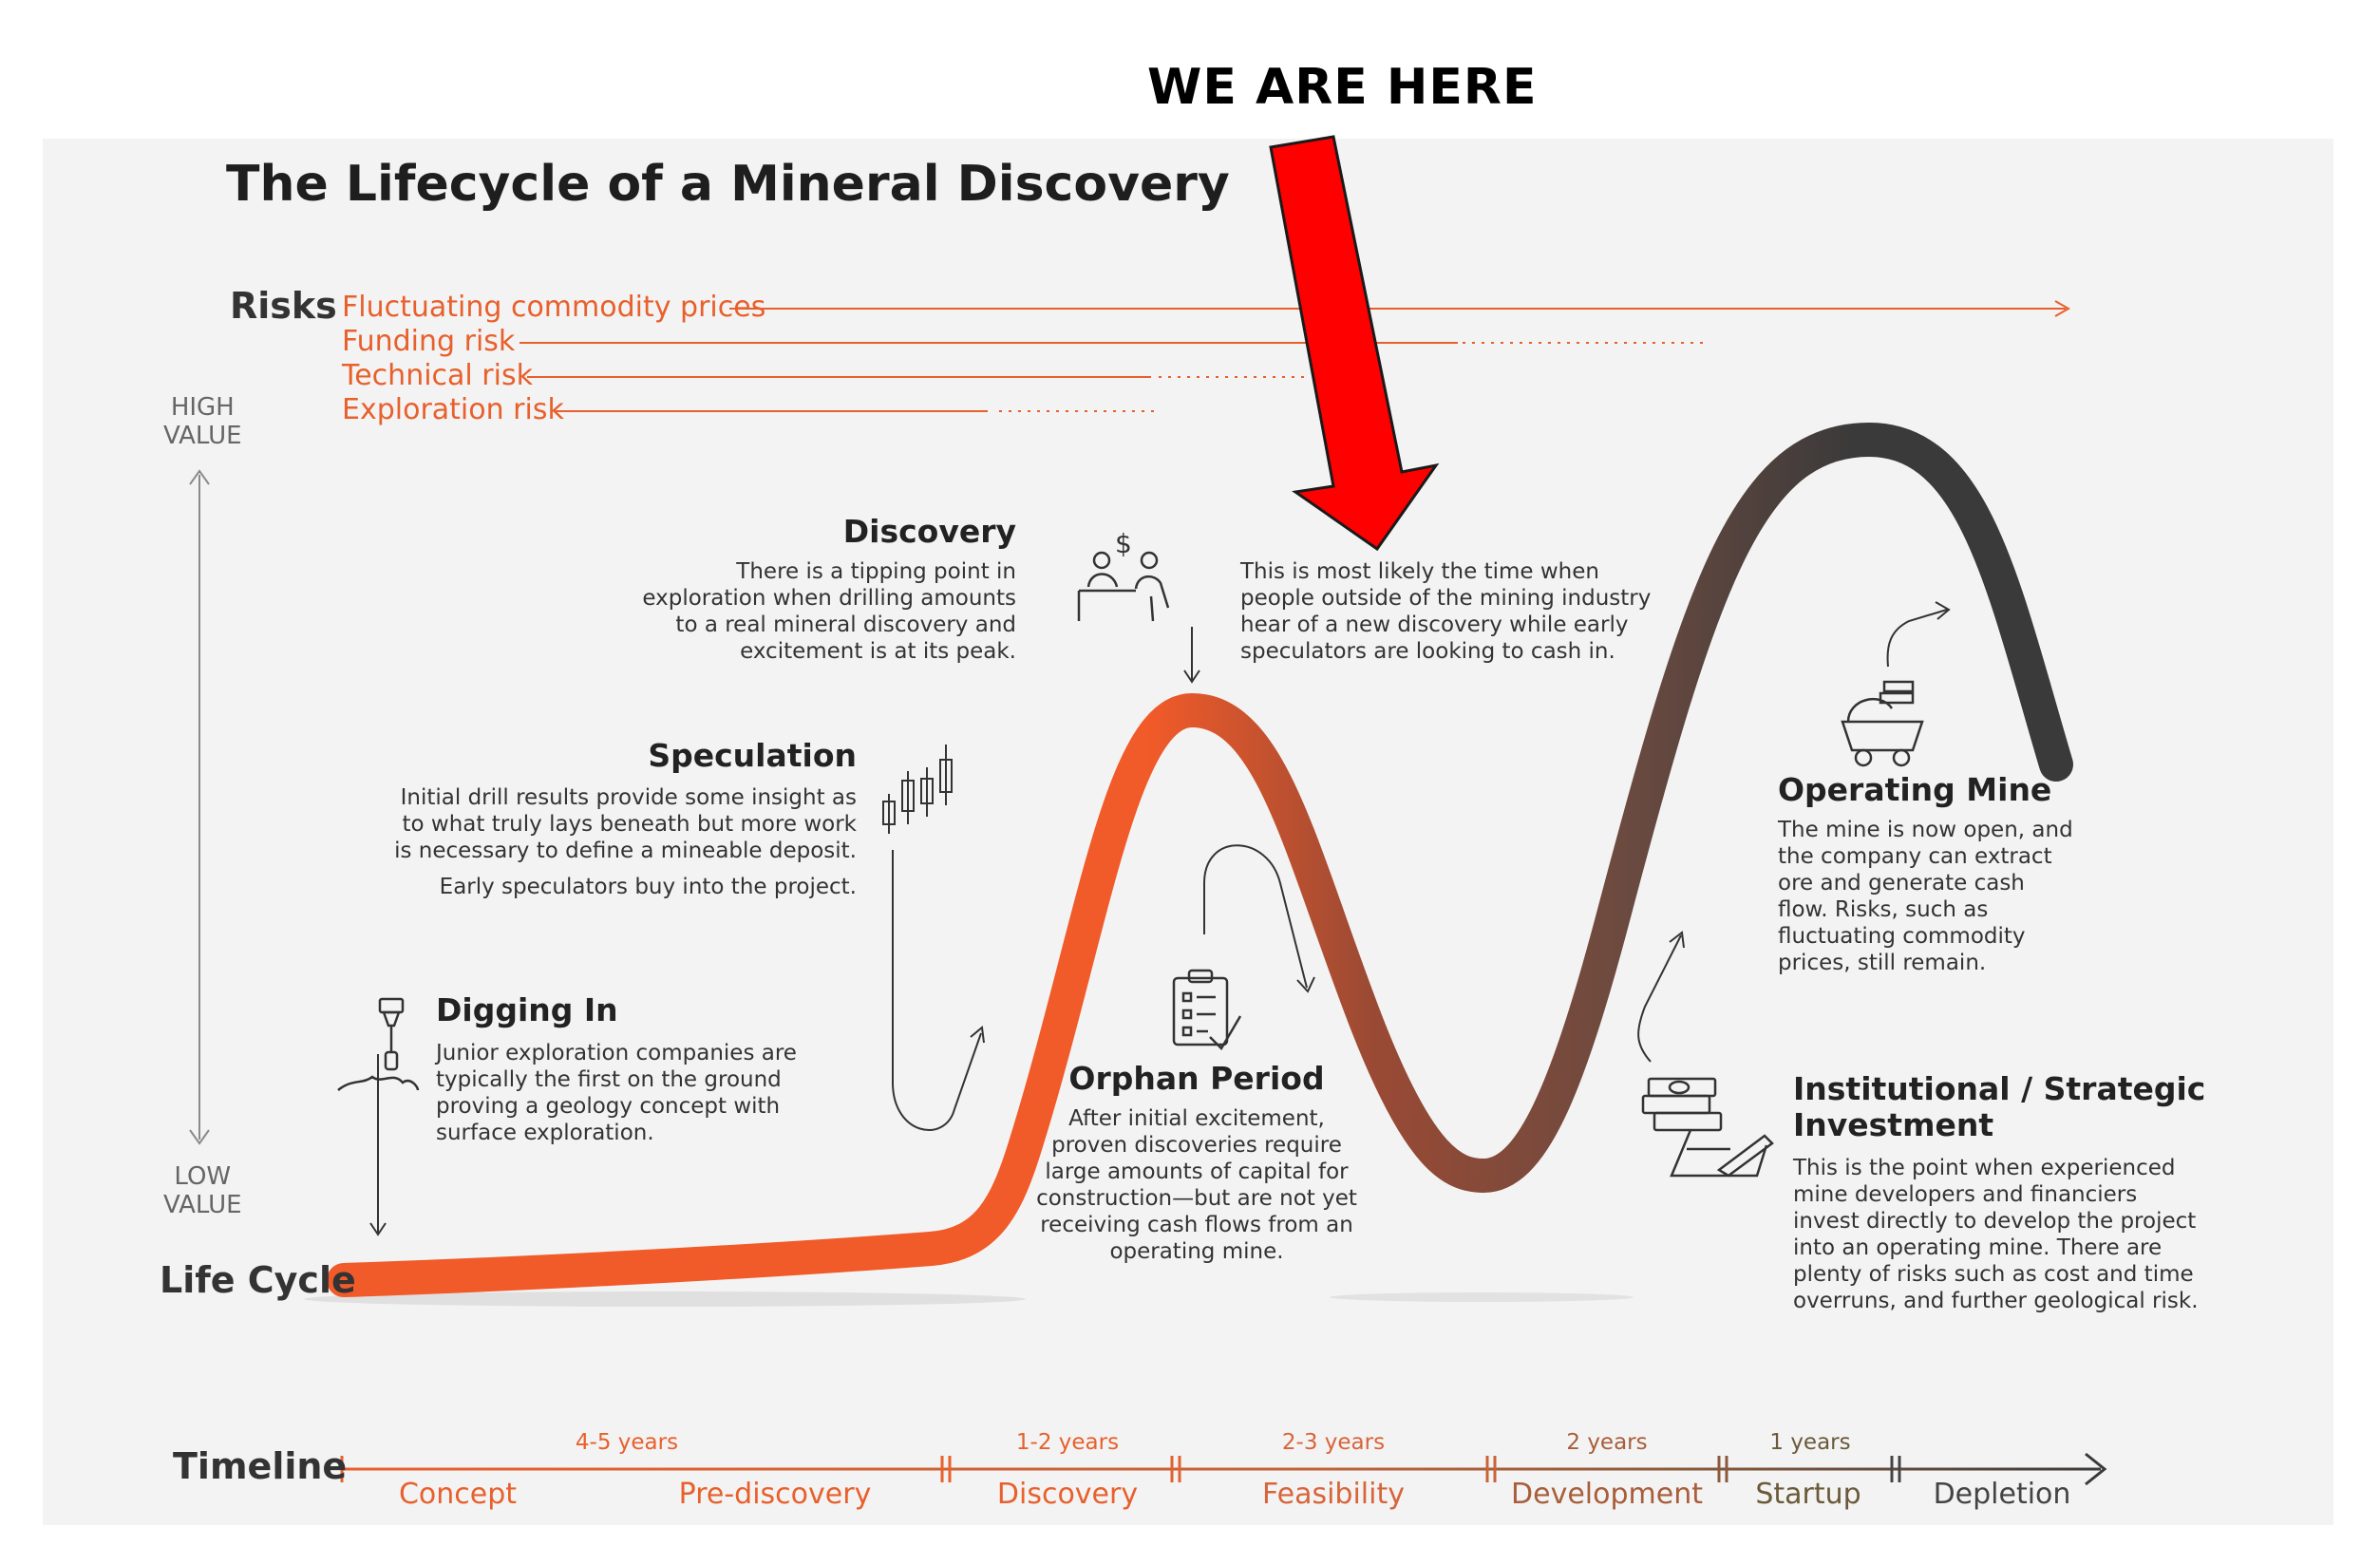  What do you see at coordinates (283, 306) in the screenshot?
I see `risks-label: Risks` at bounding box center [283, 306].